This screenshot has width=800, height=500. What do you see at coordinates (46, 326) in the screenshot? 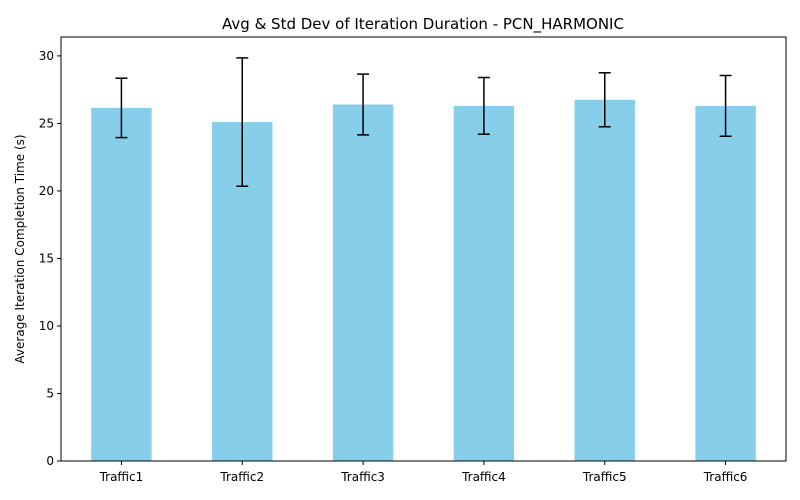
I see `y-tick-label: 10` at bounding box center [46, 326].